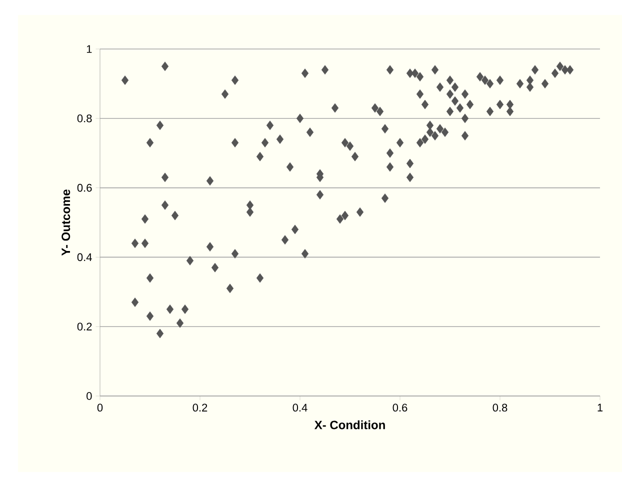 Image resolution: width=622 pixels, height=490 pixels. Describe the element at coordinates (500, 408) in the screenshot. I see `x-tick-label: 0.8` at that location.